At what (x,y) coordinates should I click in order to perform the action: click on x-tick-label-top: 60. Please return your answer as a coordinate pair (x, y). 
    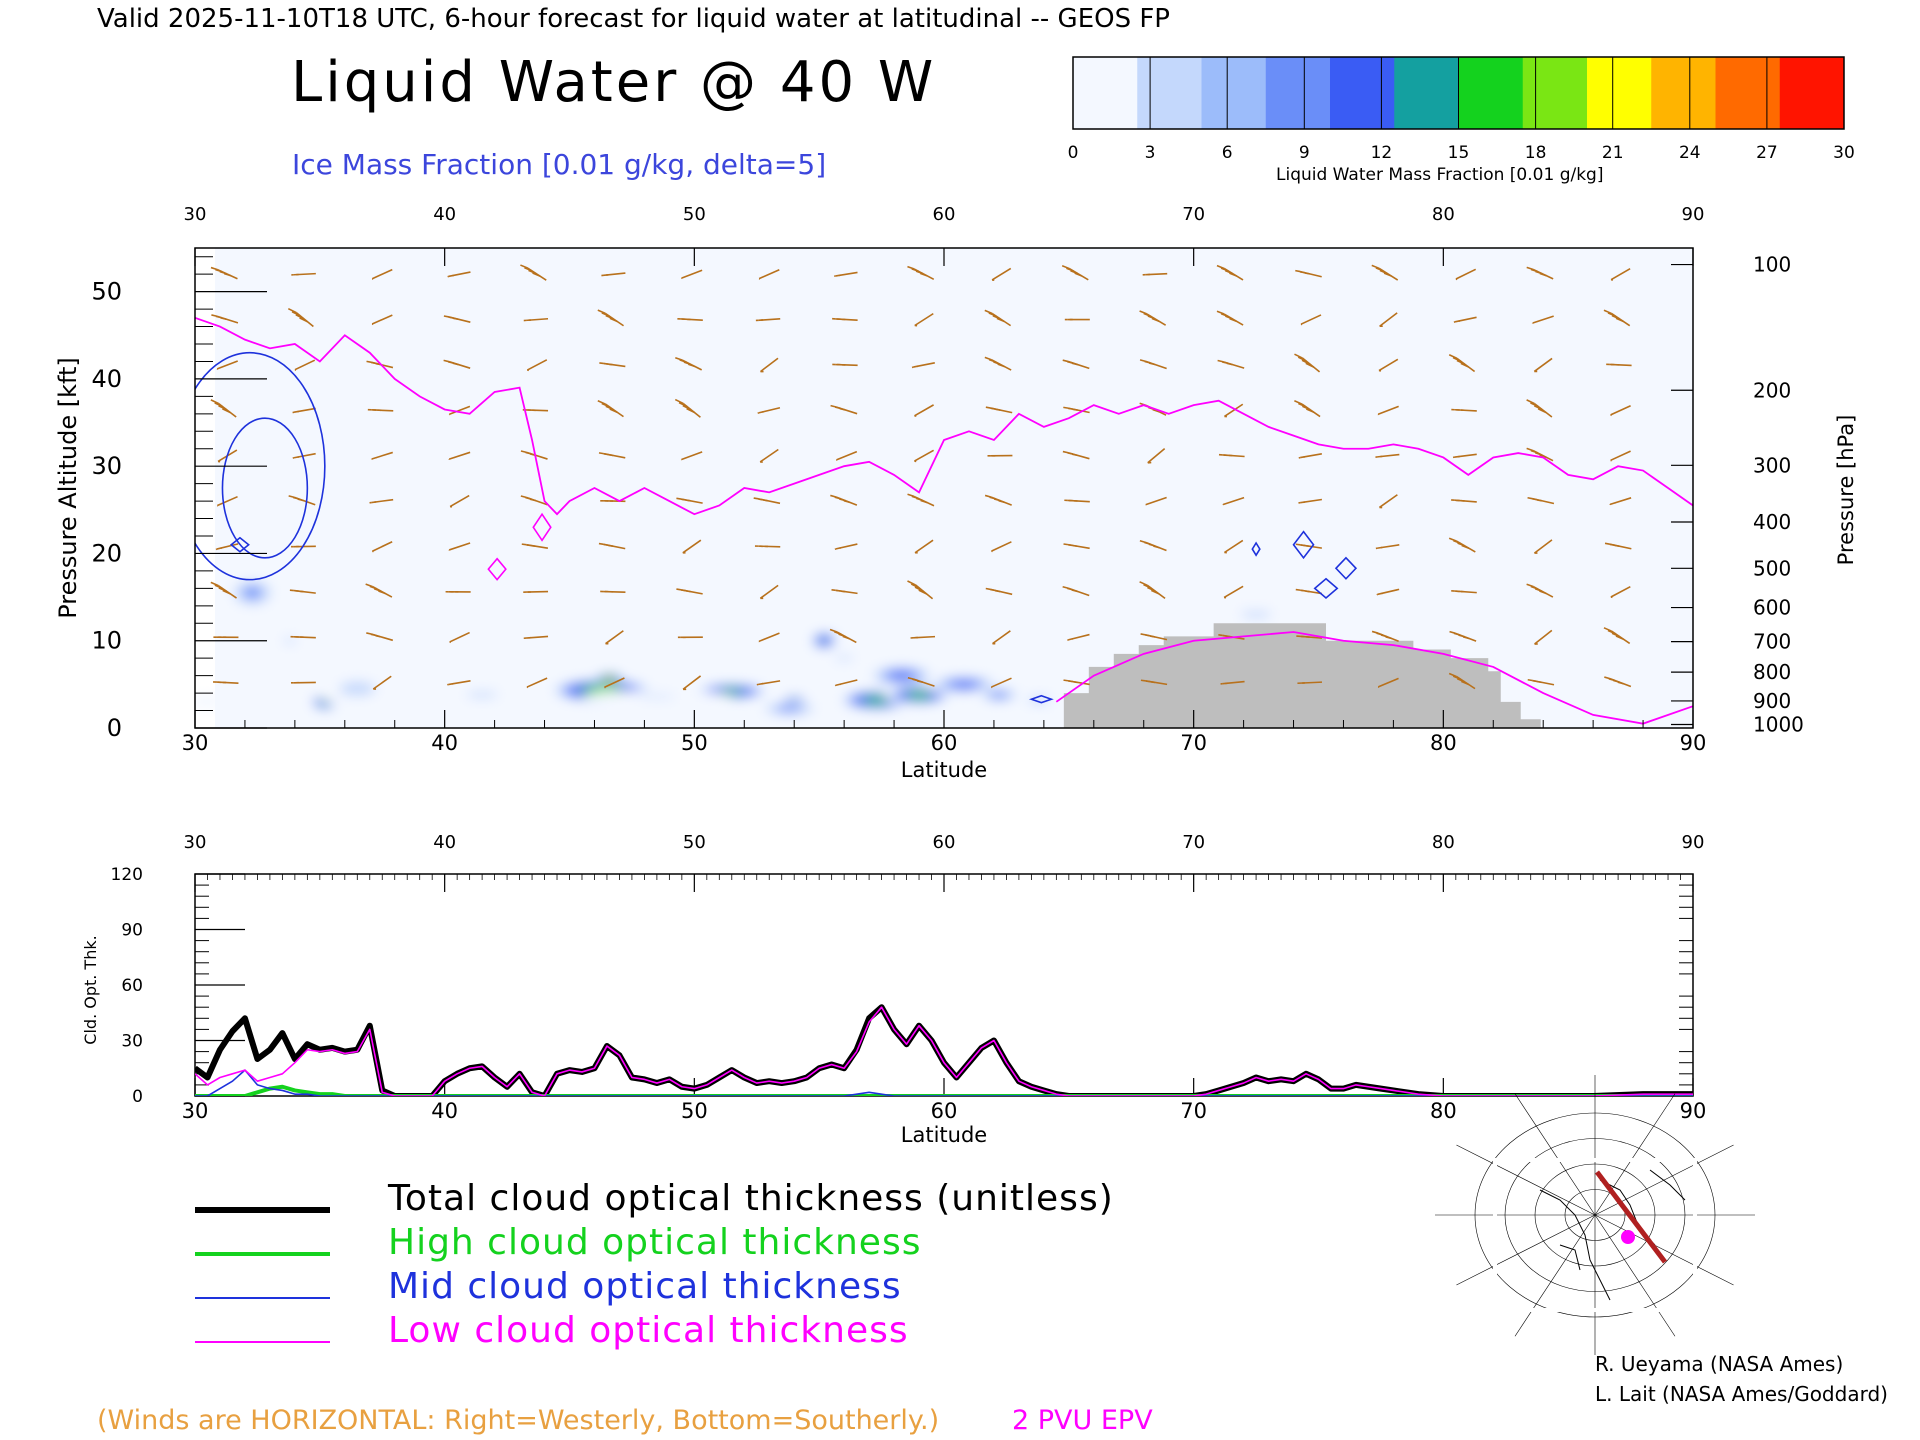
    Looking at the image, I should click on (944, 214).